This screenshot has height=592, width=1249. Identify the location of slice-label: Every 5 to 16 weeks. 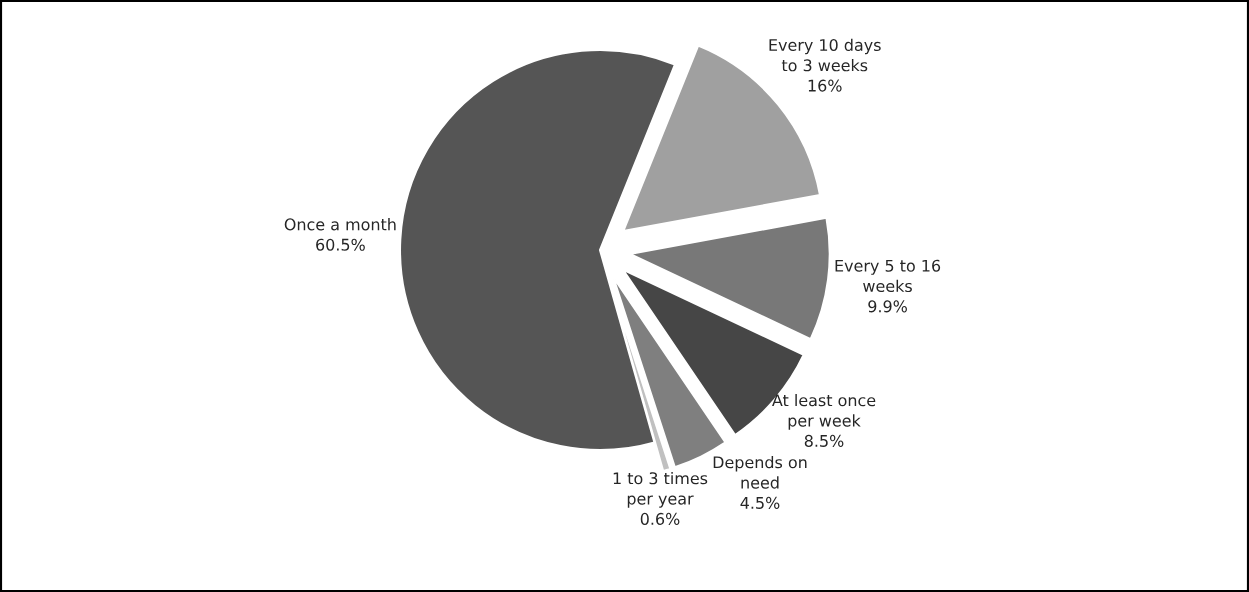
(888, 276).